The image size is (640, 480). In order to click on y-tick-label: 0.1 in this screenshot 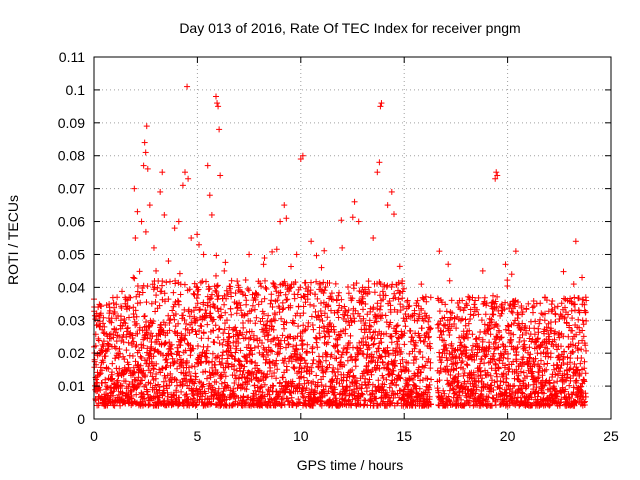, I will do `click(76, 90)`.